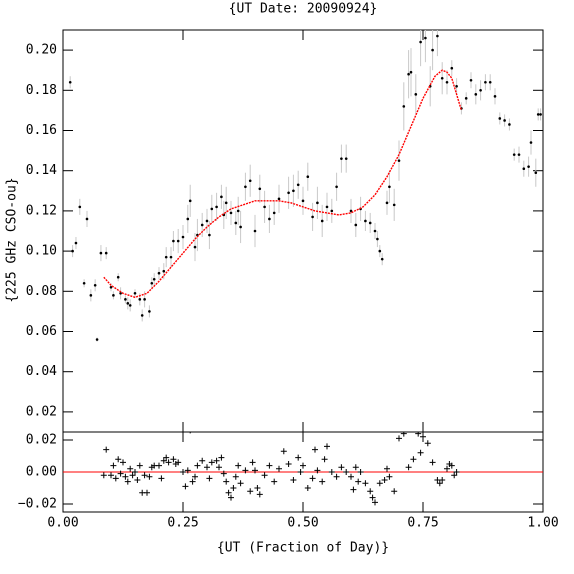  Describe the element at coordinates (41, 50) in the screenshot. I see `y-tick-label: 0.20` at that location.